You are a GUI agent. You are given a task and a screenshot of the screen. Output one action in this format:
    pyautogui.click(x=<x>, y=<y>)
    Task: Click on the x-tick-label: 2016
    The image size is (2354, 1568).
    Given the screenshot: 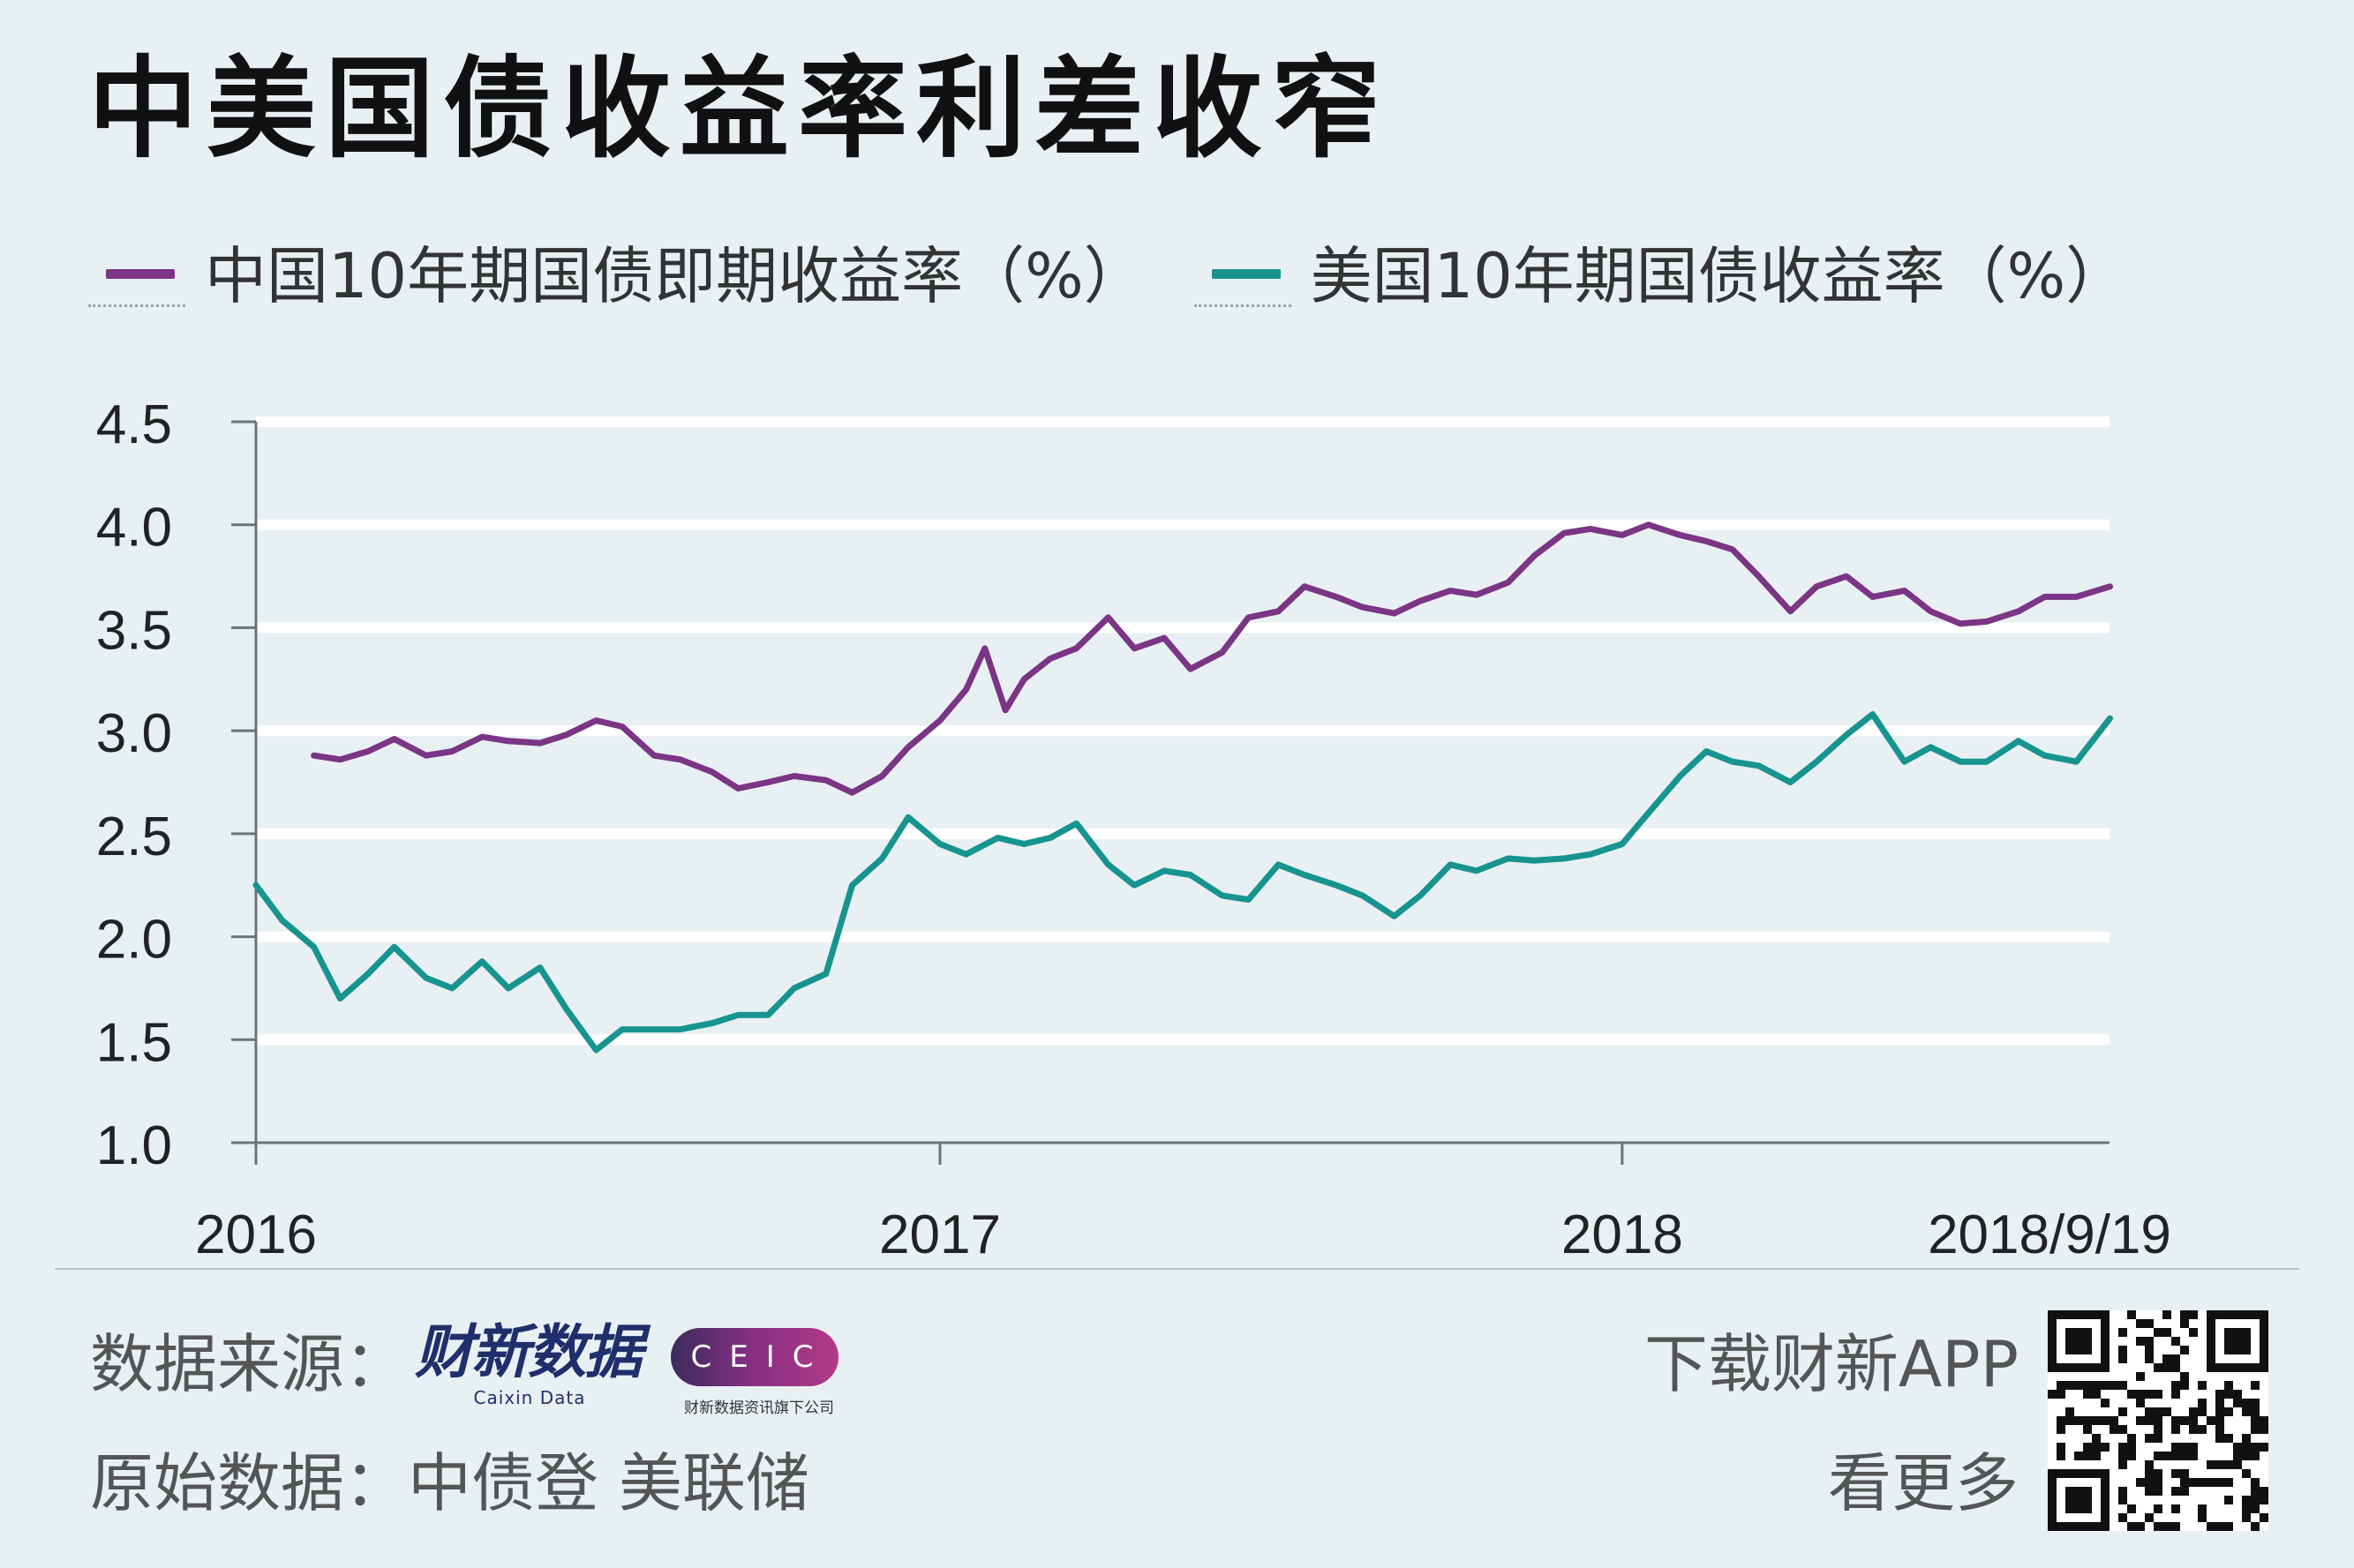 What is the action you would take?
    pyautogui.click(x=256, y=1234)
    